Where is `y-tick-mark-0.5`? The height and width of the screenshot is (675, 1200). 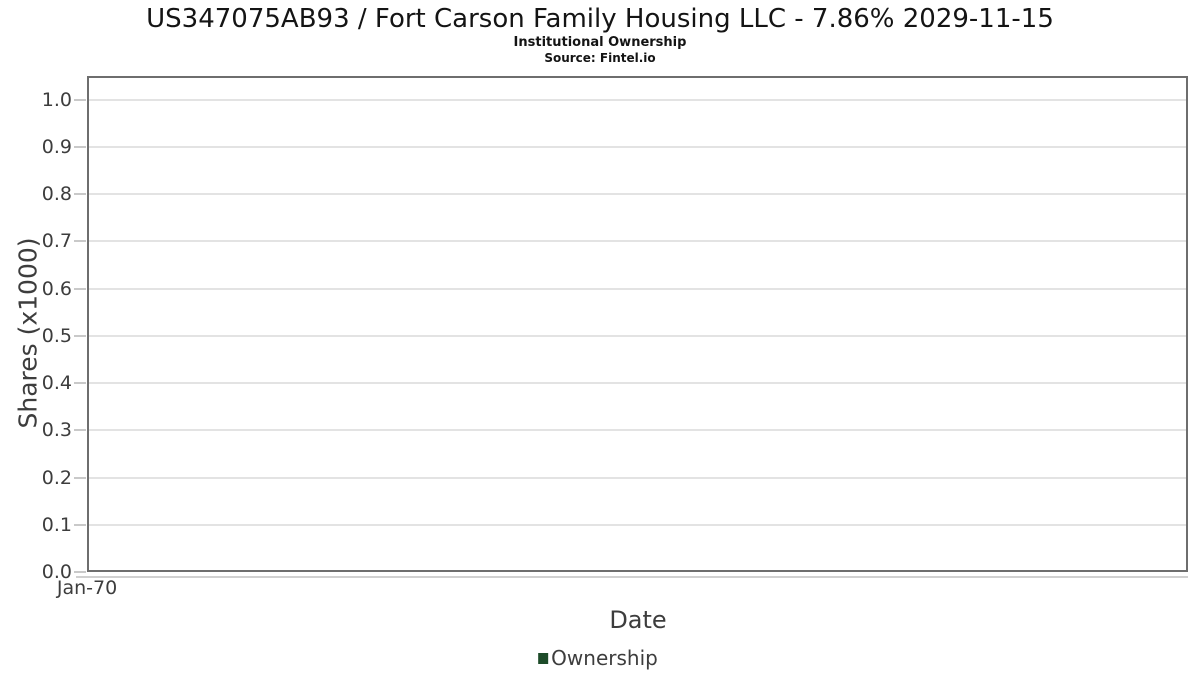
y-tick-mark-0.5 is located at coordinates (80, 335).